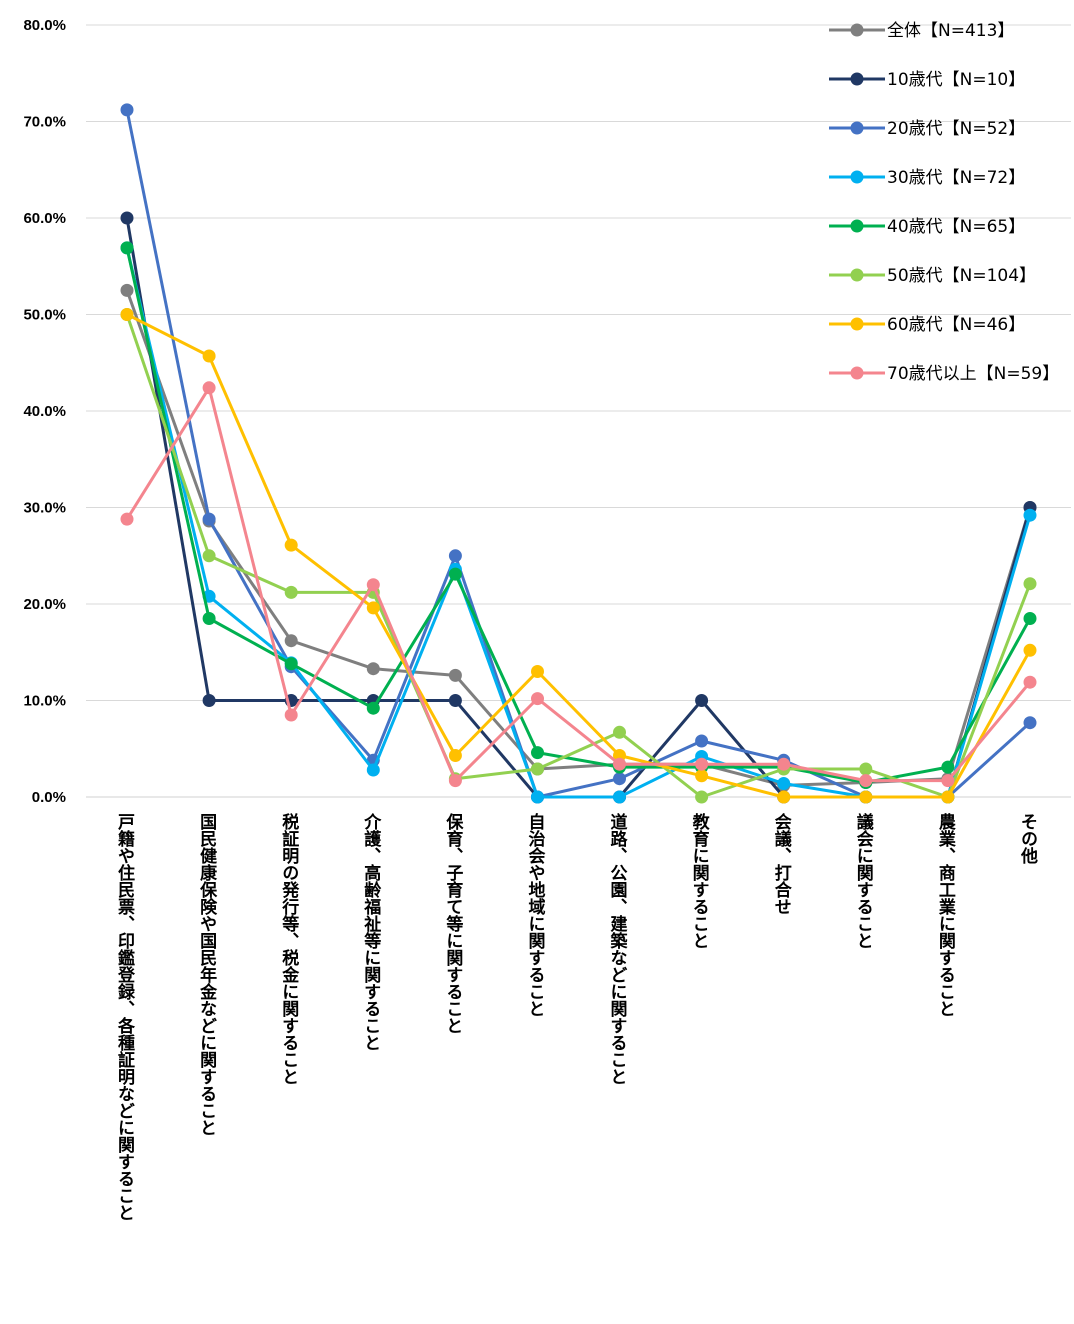  I want to click on x-category-label: 道路、公園、建築などに関すること, so click(618, 948).